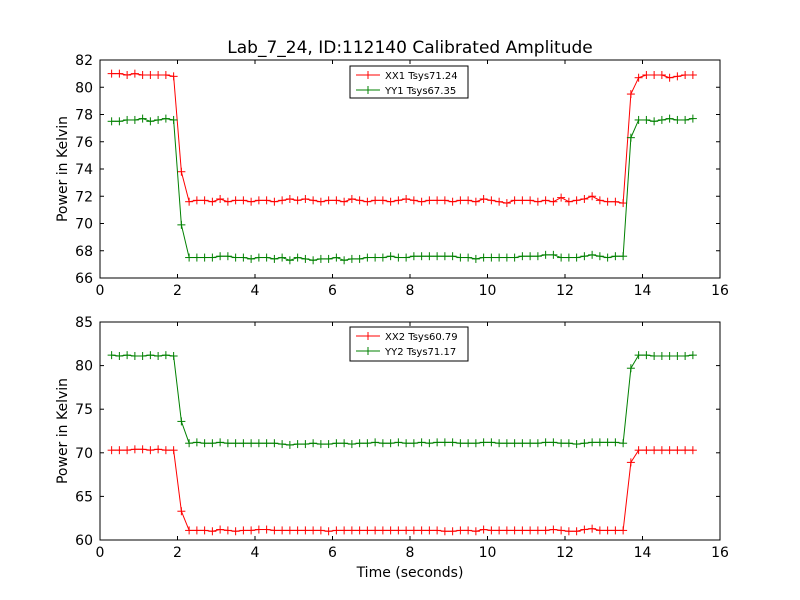 The height and width of the screenshot is (600, 800). I want to click on x-tick-label: 12, so click(565, 291).